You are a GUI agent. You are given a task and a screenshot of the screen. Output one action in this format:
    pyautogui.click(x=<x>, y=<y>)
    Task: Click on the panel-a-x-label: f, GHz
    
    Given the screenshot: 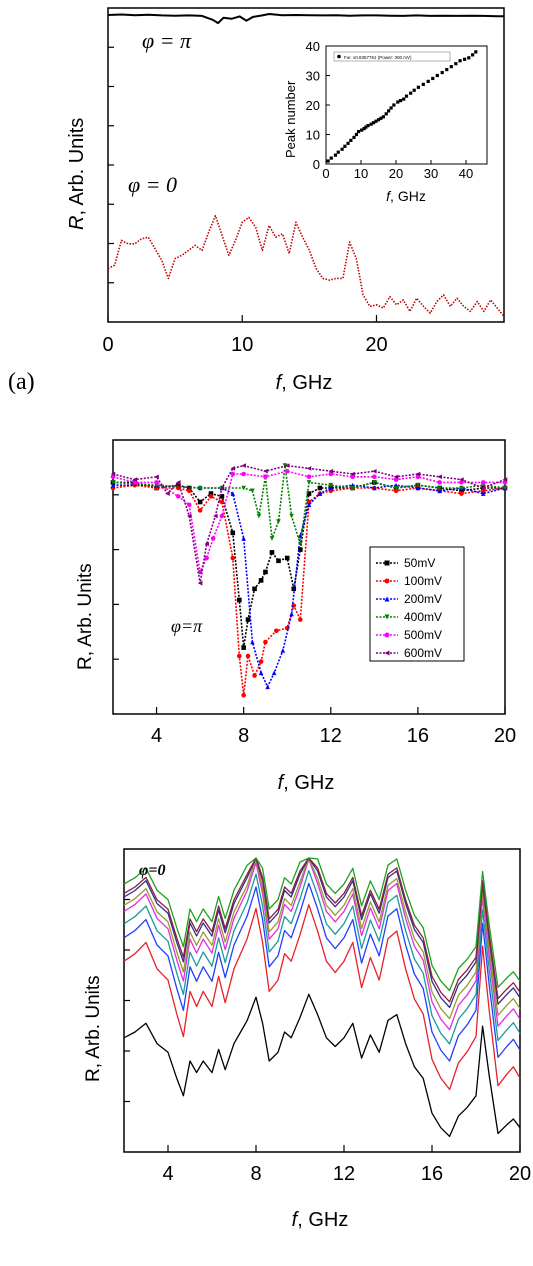 What is the action you would take?
    pyautogui.click(x=304, y=383)
    